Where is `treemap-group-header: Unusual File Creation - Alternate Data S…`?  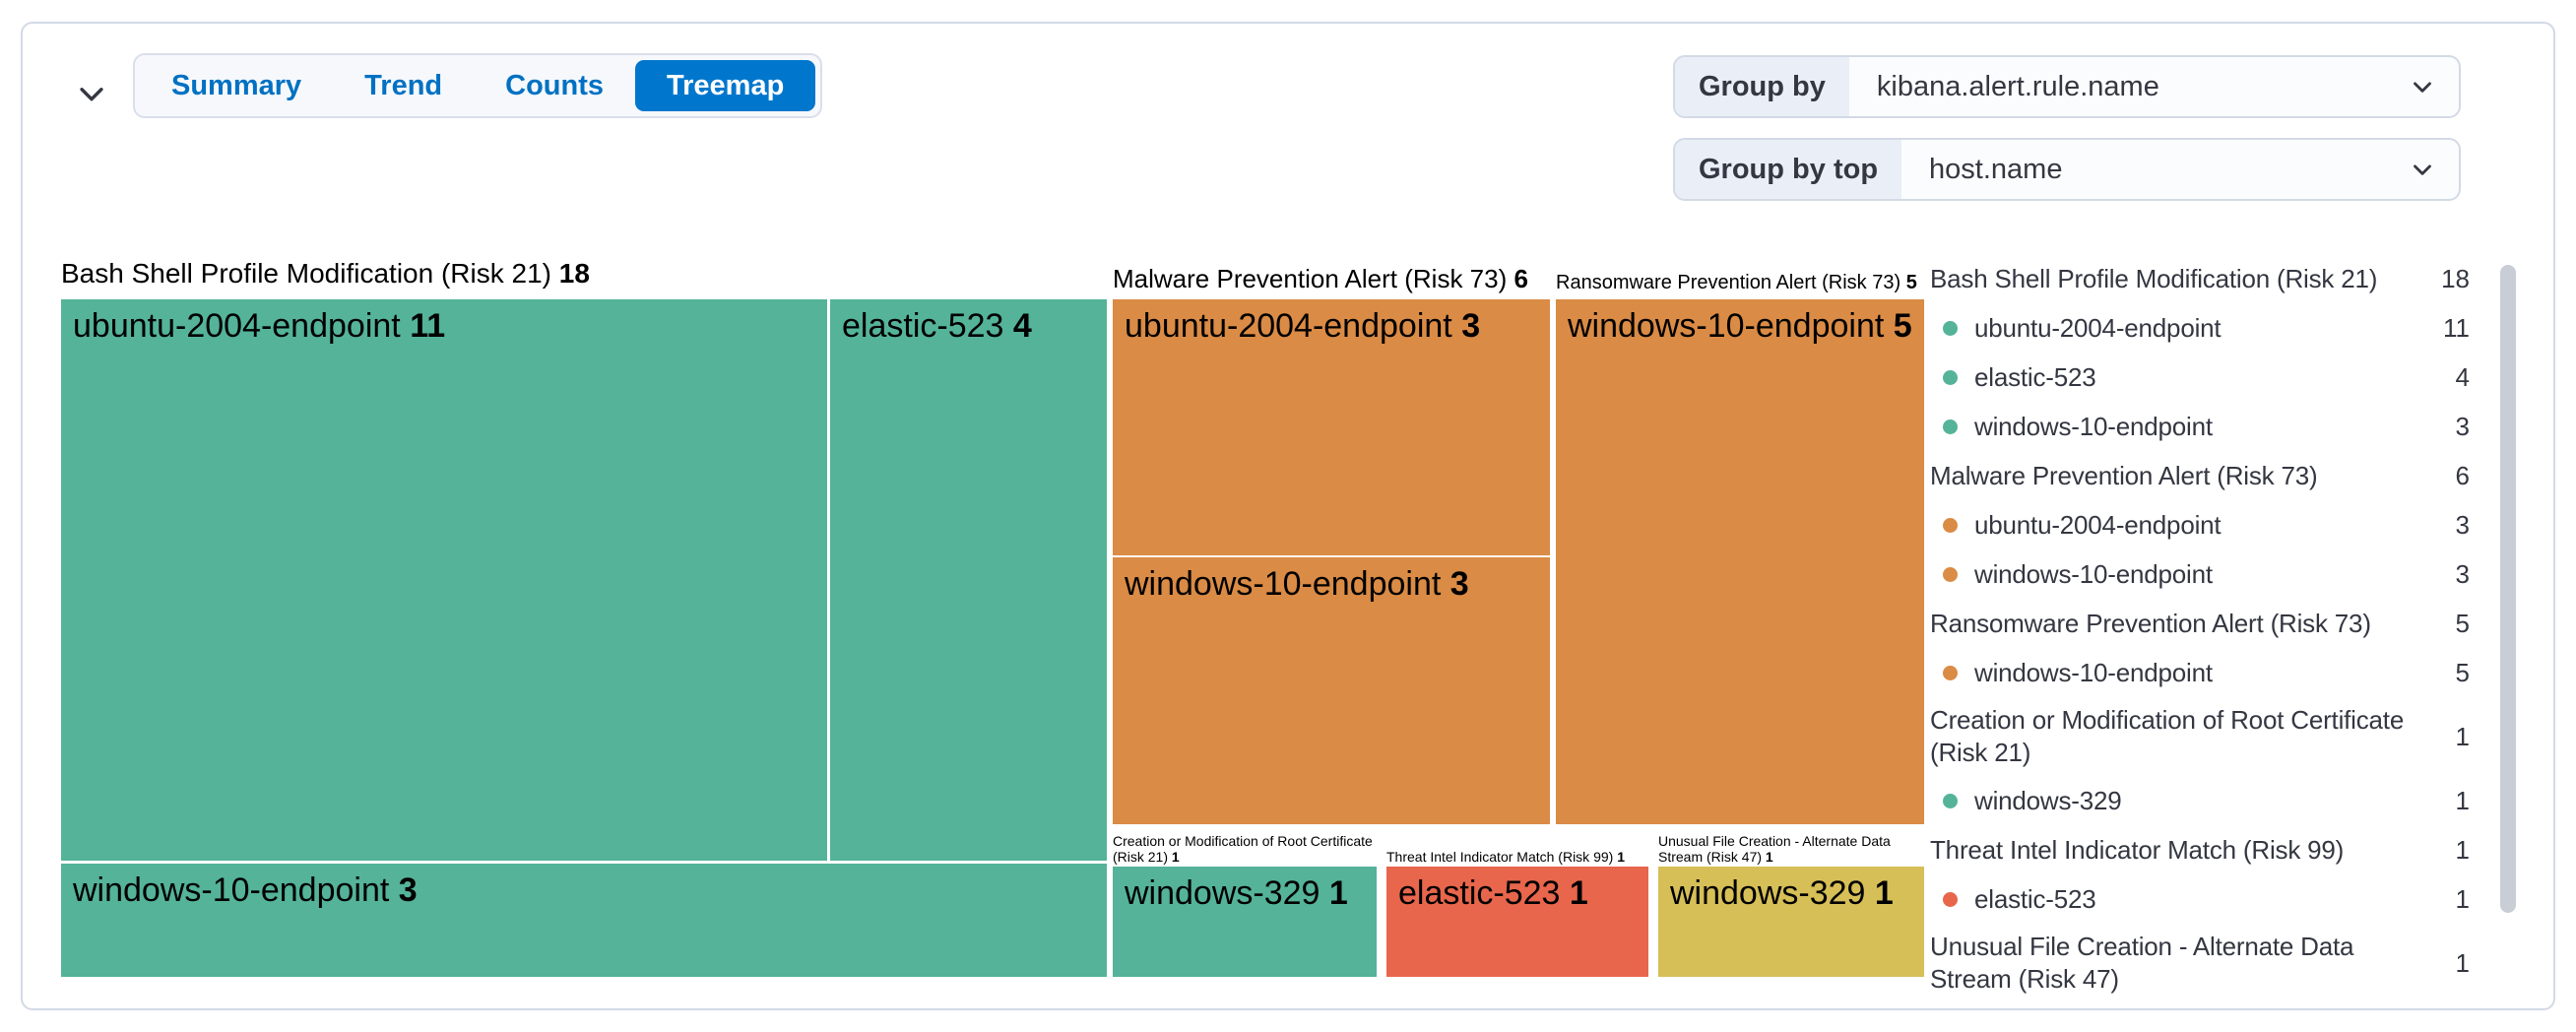 treemap-group-header: Unusual File Creation - Alternate Data S… is located at coordinates (1774, 849).